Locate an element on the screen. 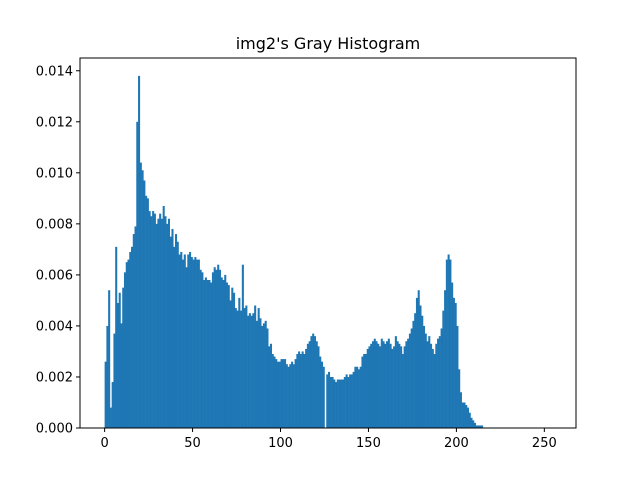 Image resolution: width=640 pixels, height=480 pixels. y-tick-label: 0.000 is located at coordinates (54, 429).